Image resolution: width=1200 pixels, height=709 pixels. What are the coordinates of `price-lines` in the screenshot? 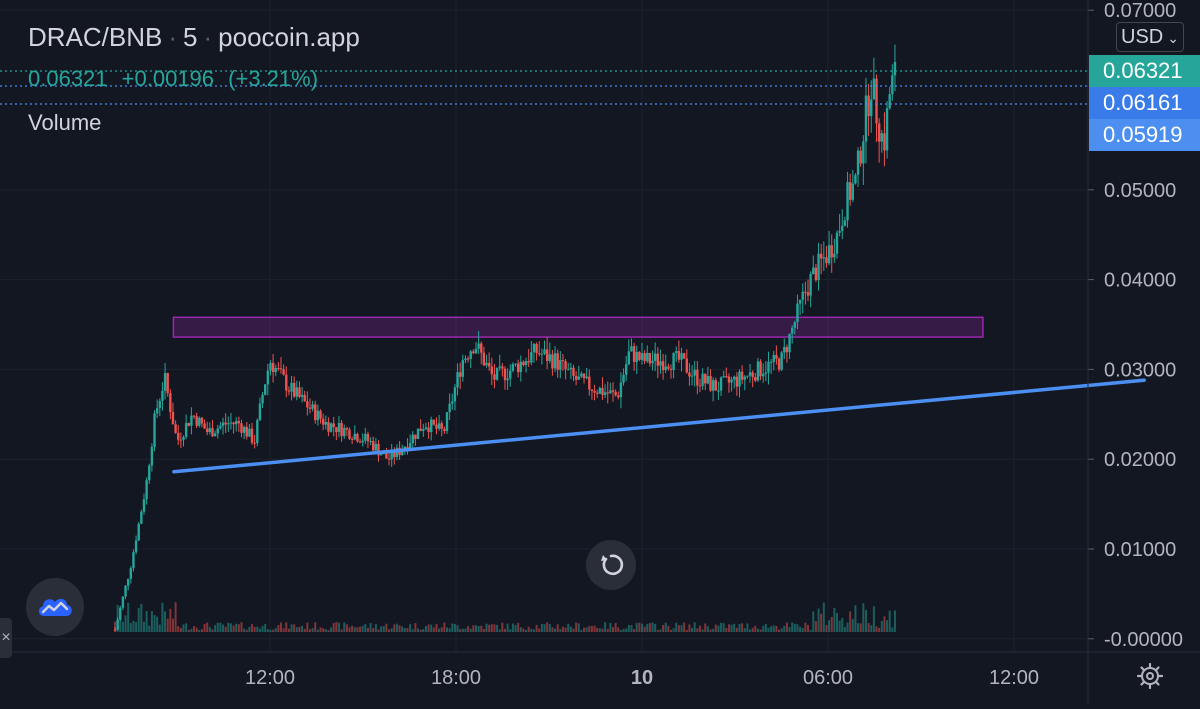 It's located at (544, 87).